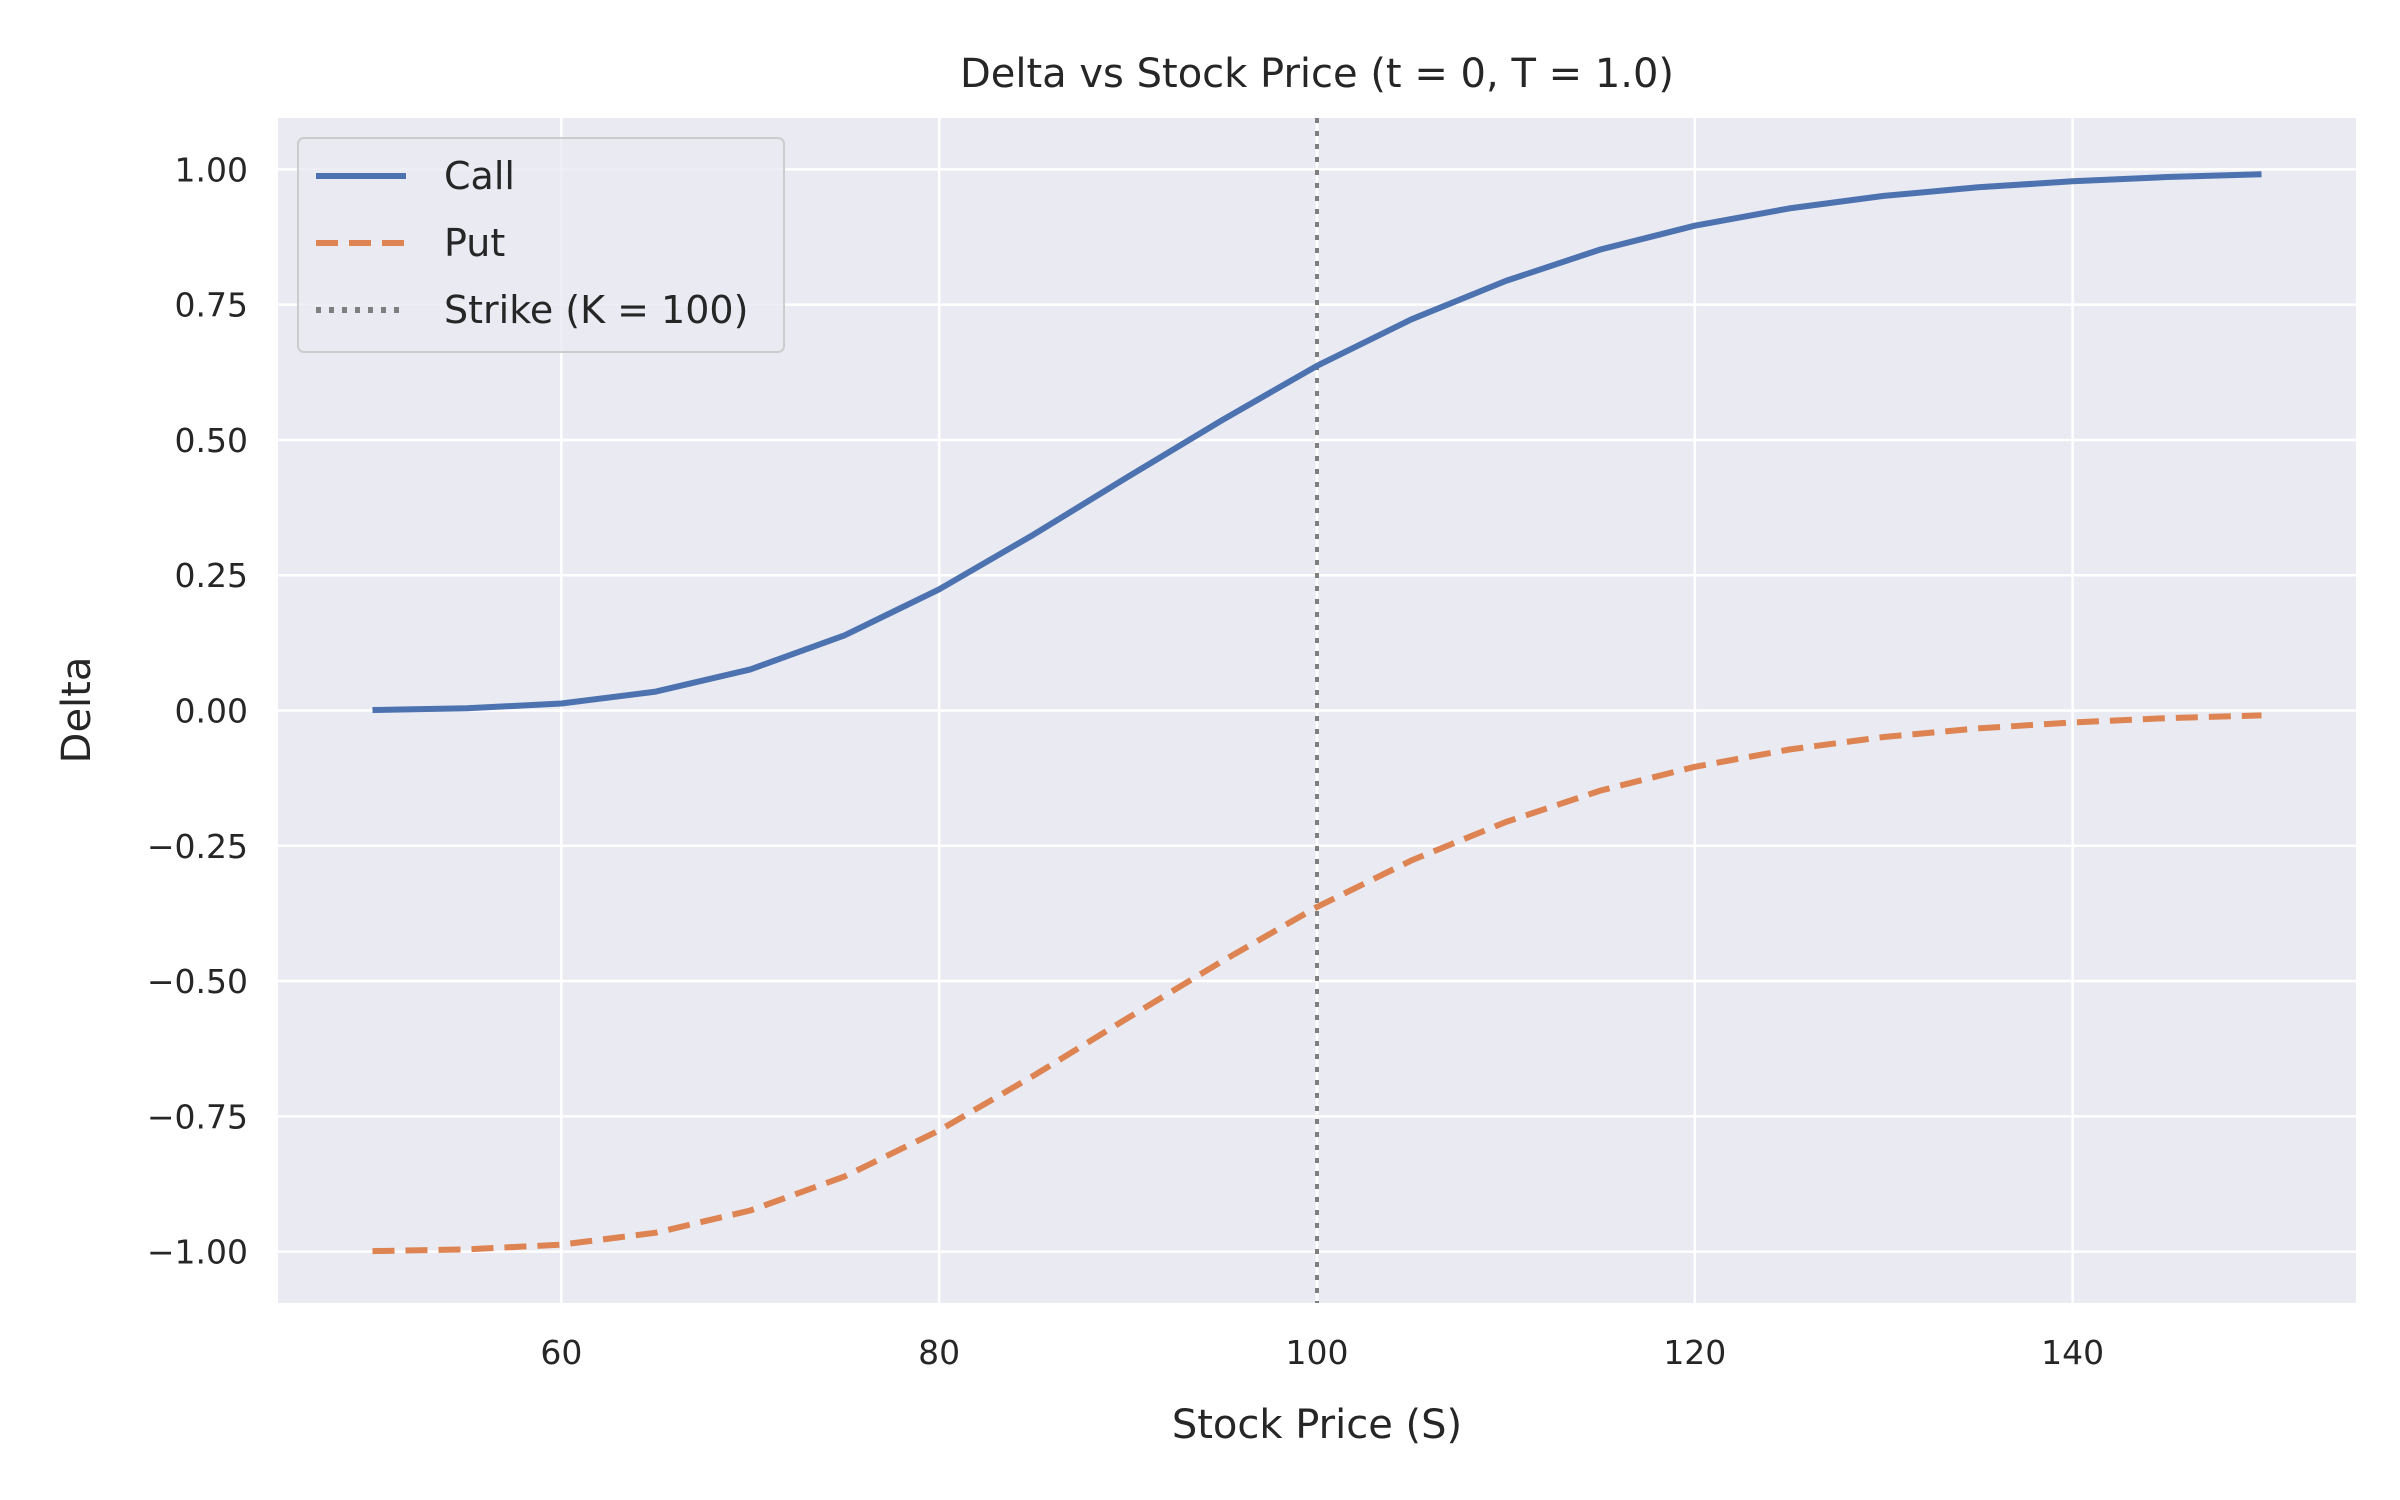  Describe the element at coordinates (211, 711) in the screenshot. I see `y-tick-label: 0.00` at that location.